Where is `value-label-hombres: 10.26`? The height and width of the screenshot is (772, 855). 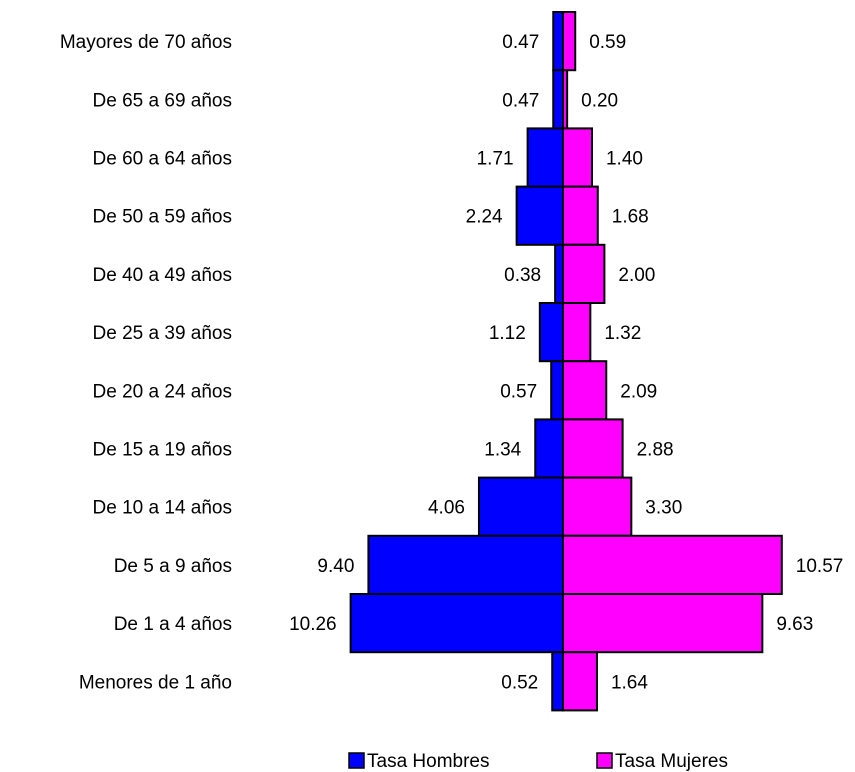
value-label-hombres: 10.26 is located at coordinates (313, 624).